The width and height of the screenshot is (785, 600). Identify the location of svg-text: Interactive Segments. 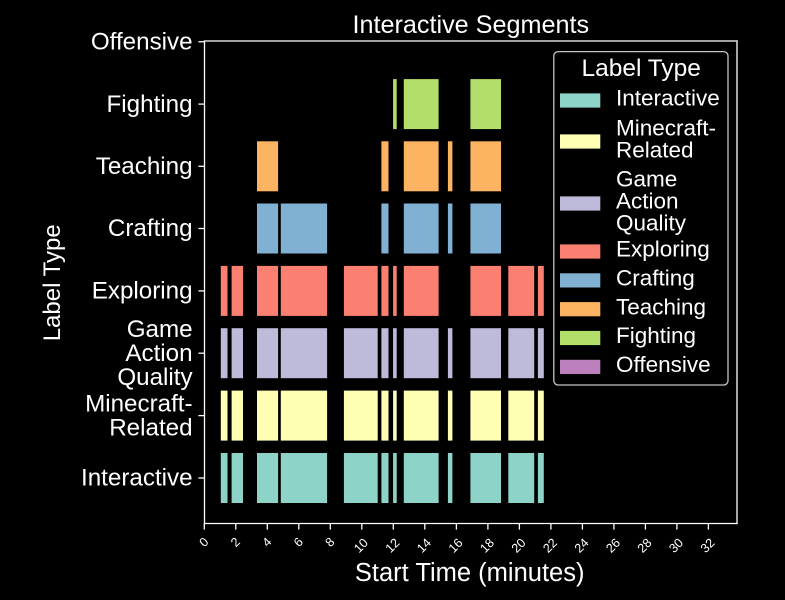
(470, 25).